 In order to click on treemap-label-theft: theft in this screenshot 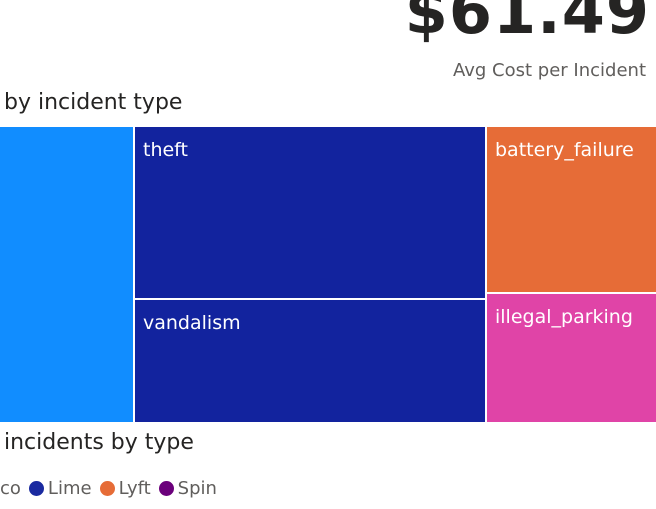, I will do `click(165, 150)`.